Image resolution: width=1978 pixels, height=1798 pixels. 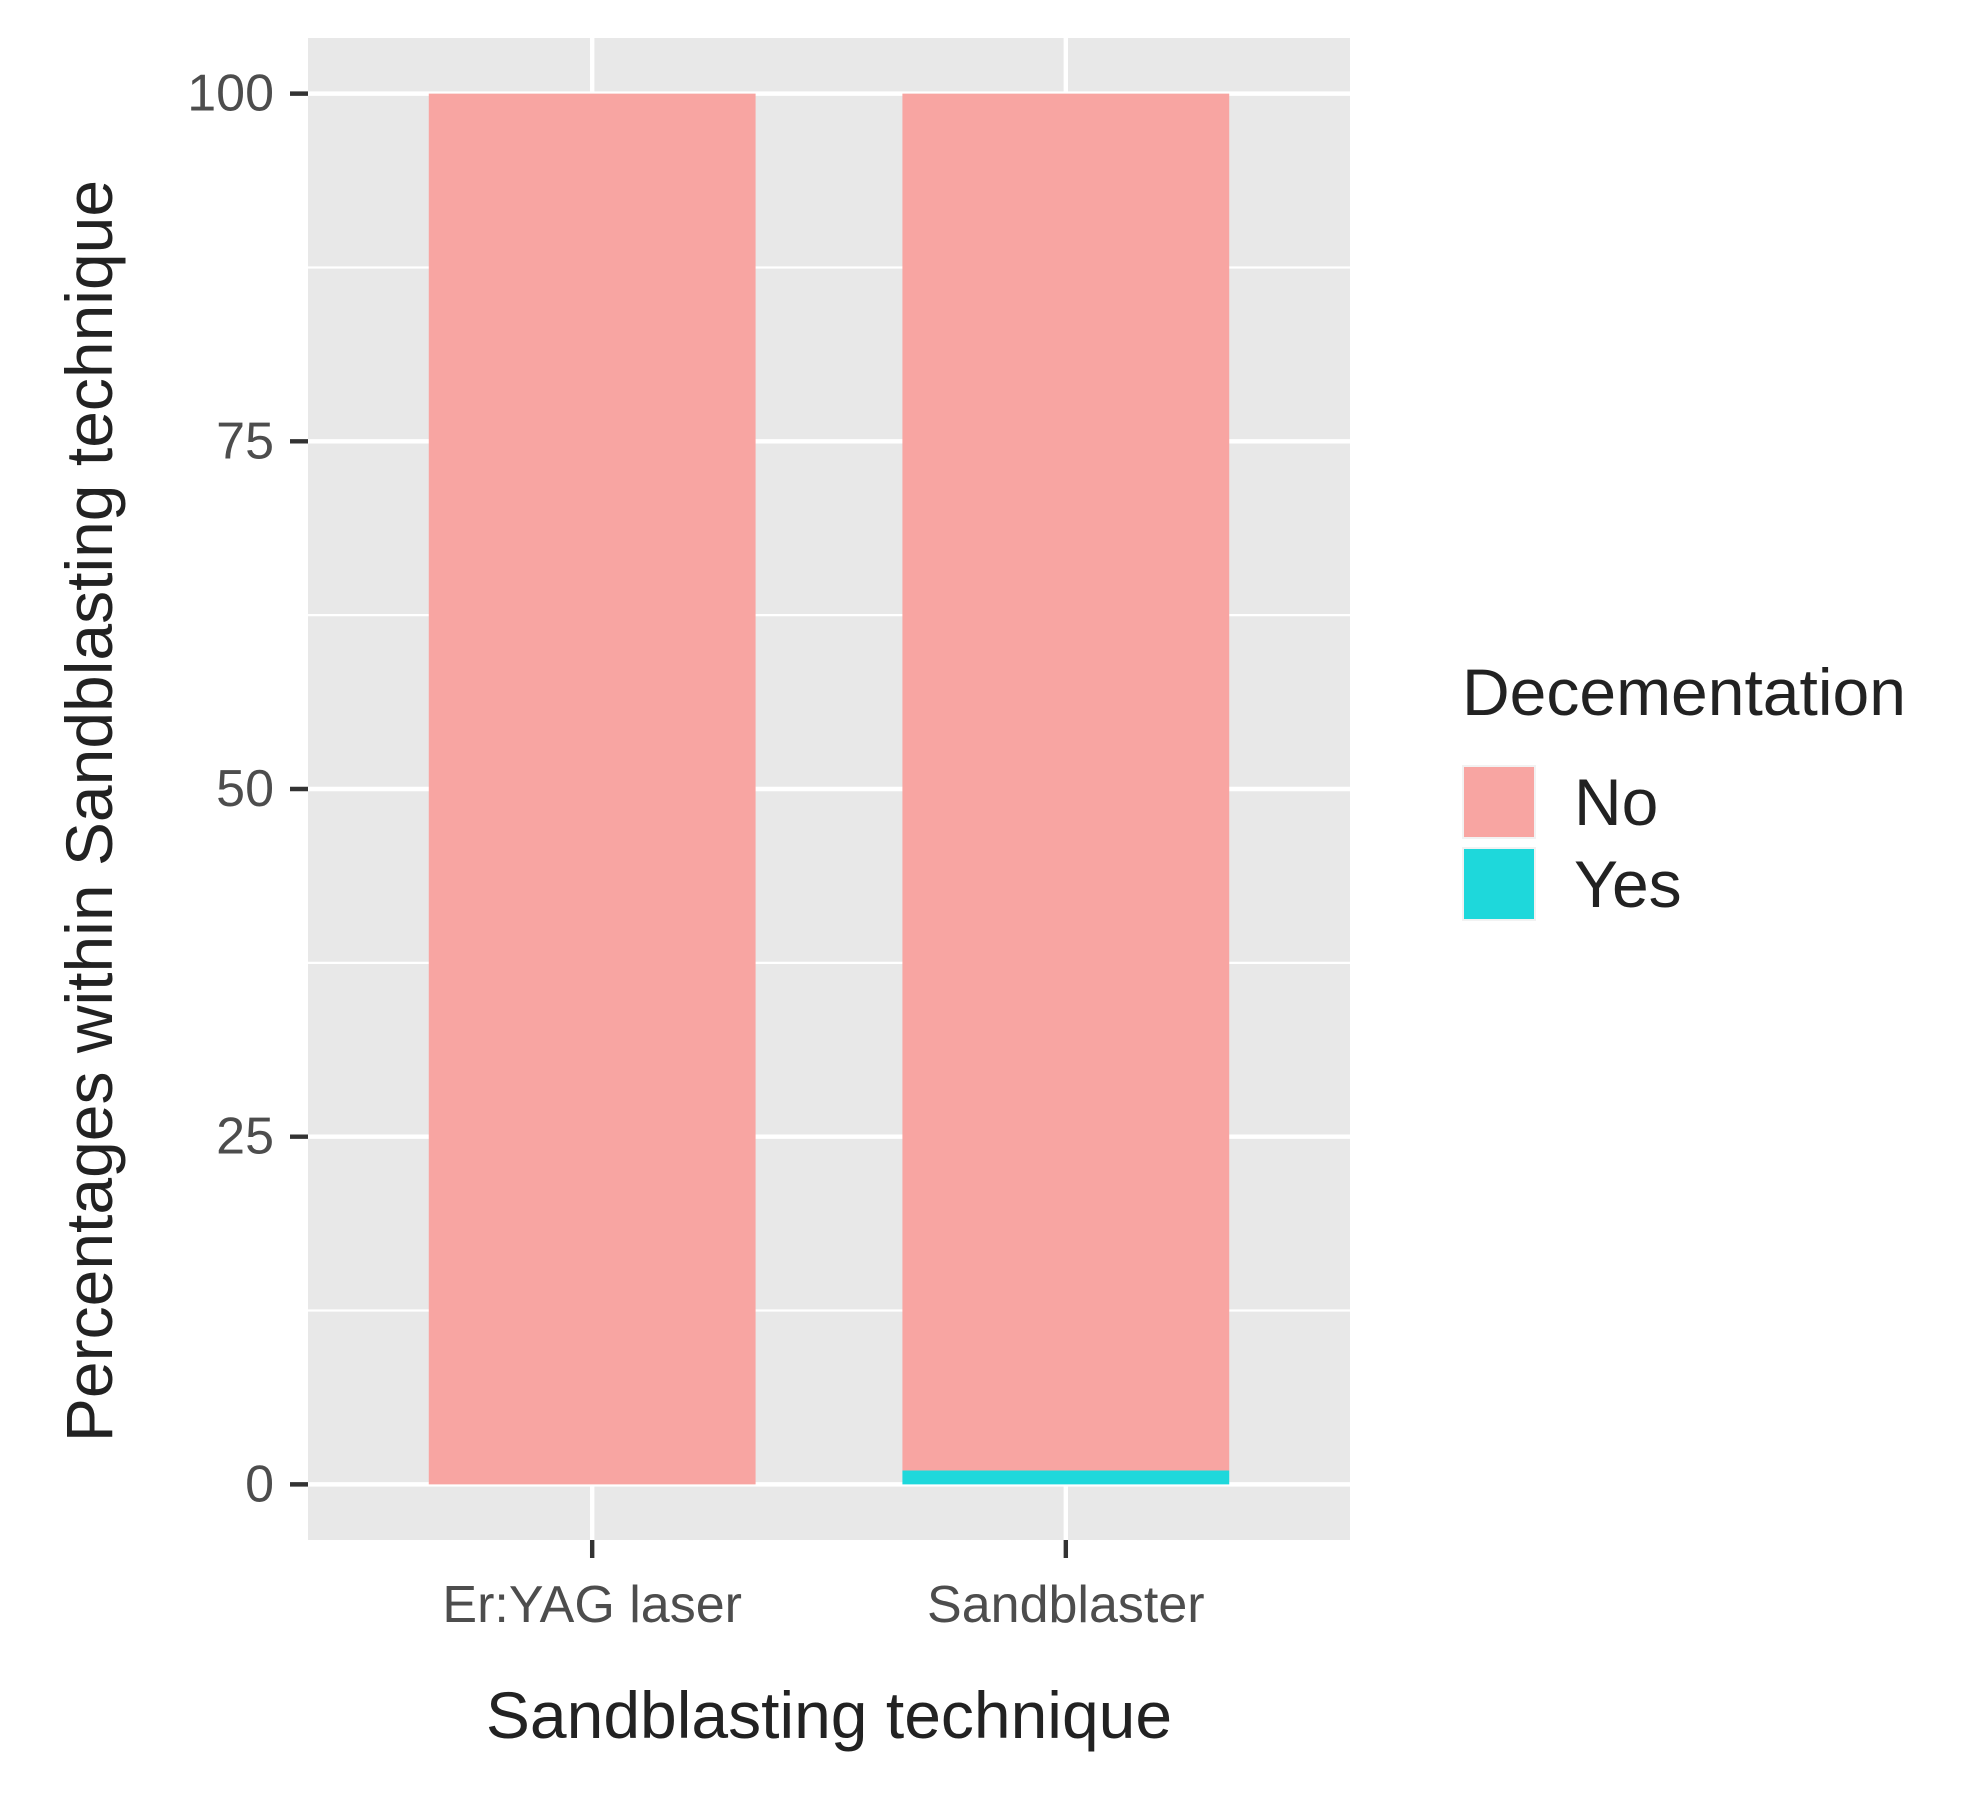 I want to click on legend: Decementation No Yes, so click(x=1684, y=788).